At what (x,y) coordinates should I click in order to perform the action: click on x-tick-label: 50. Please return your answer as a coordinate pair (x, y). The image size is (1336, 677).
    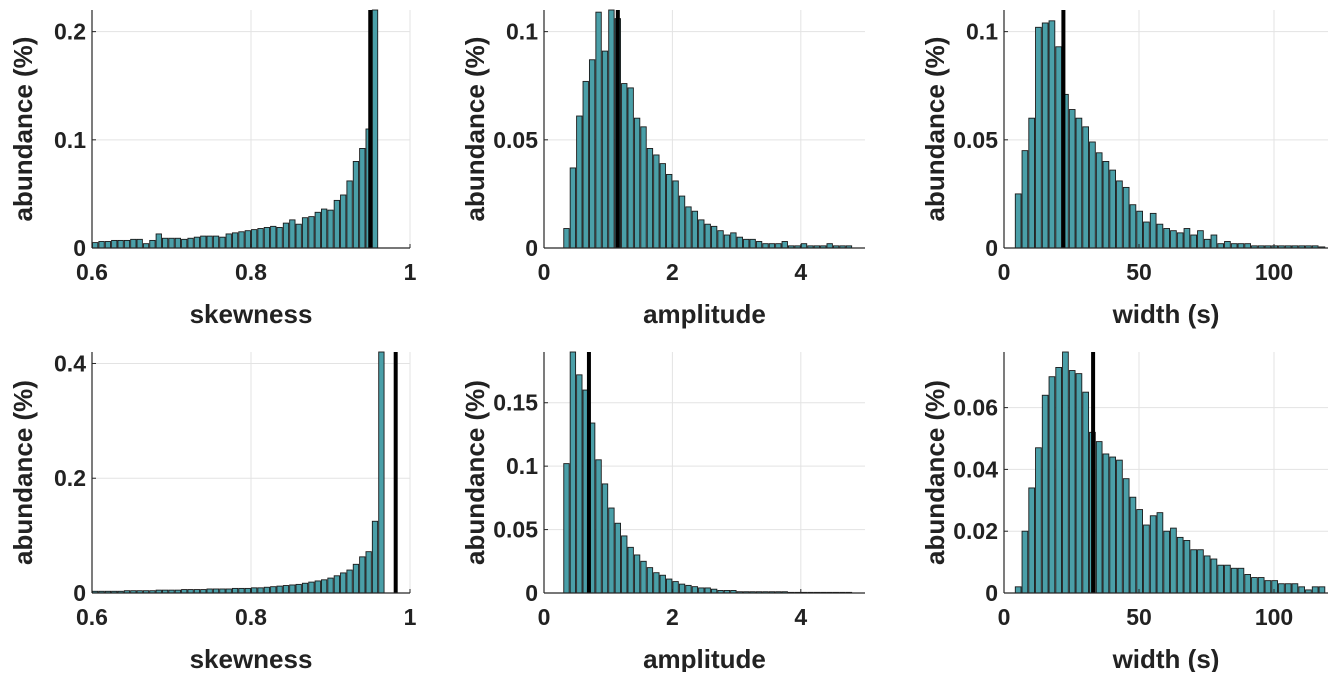
    Looking at the image, I should click on (1139, 617).